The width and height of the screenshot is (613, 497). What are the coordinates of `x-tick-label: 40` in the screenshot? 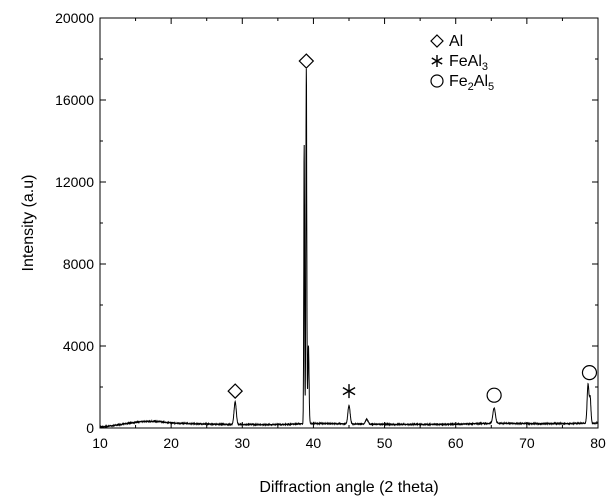 It's located at (314, 443).